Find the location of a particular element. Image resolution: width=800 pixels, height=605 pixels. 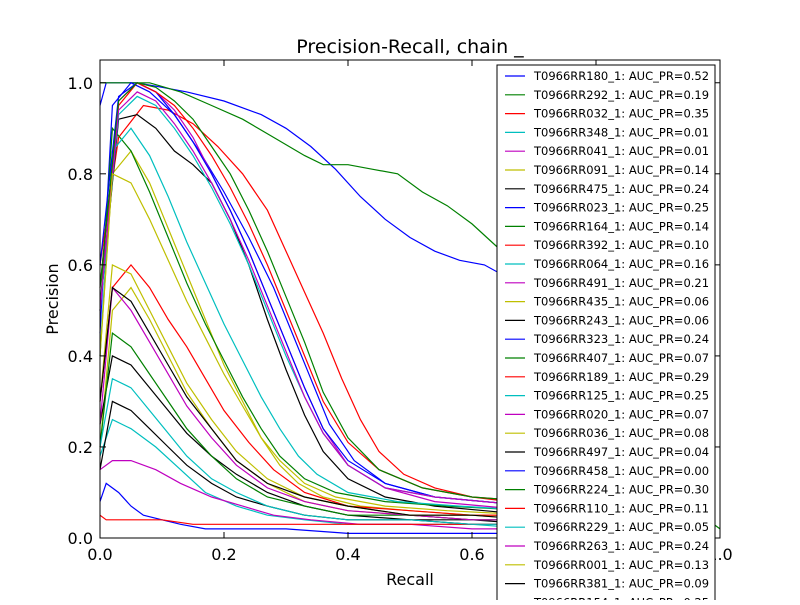

legend-label-28: T0966RR154_1: AUC_PR=0.25 is located at coordinates (621, 597).